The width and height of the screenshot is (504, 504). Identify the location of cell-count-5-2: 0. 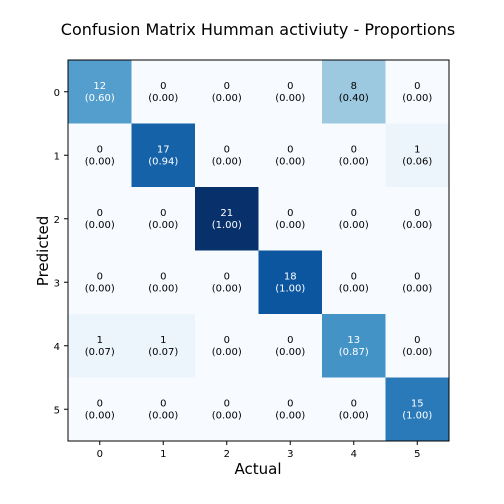
(227, 403).